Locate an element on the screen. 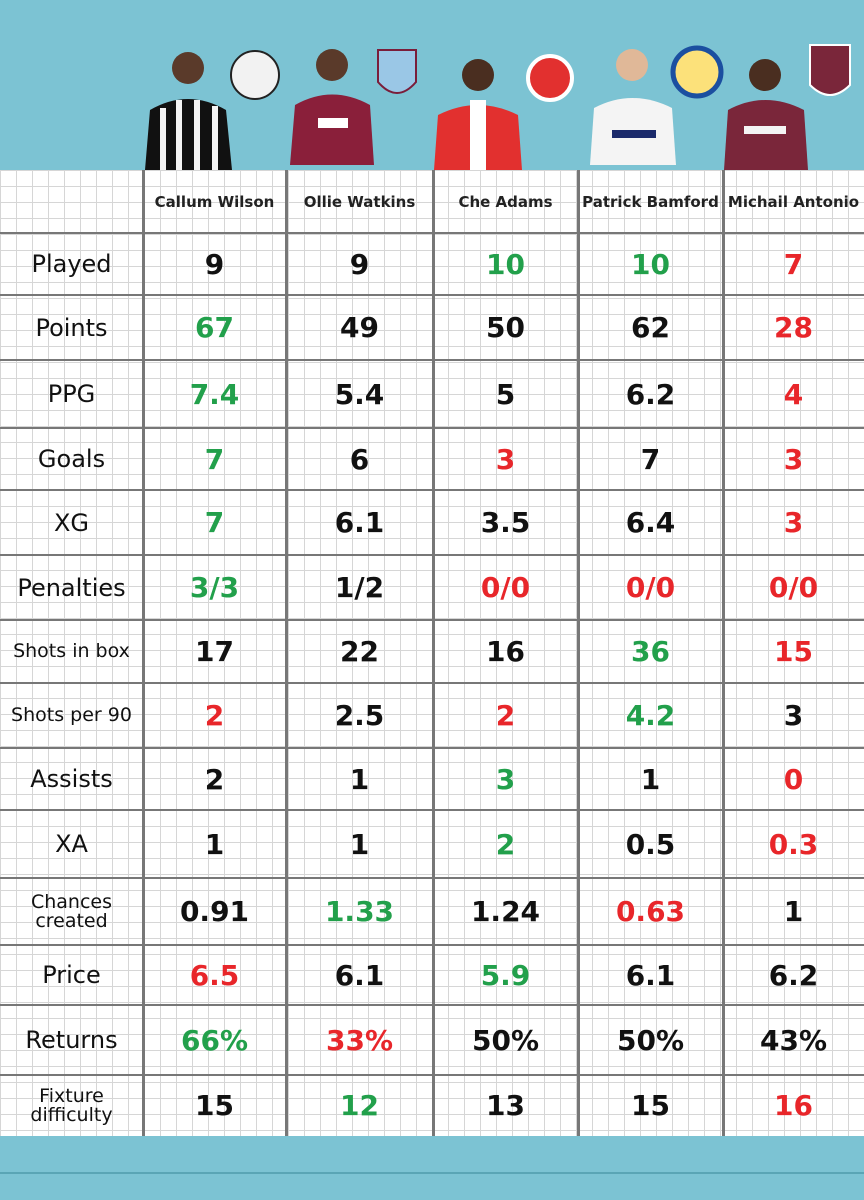 The width and height of the screenshot is (864, 1200). player-adams is located at coordinates (504, 112).